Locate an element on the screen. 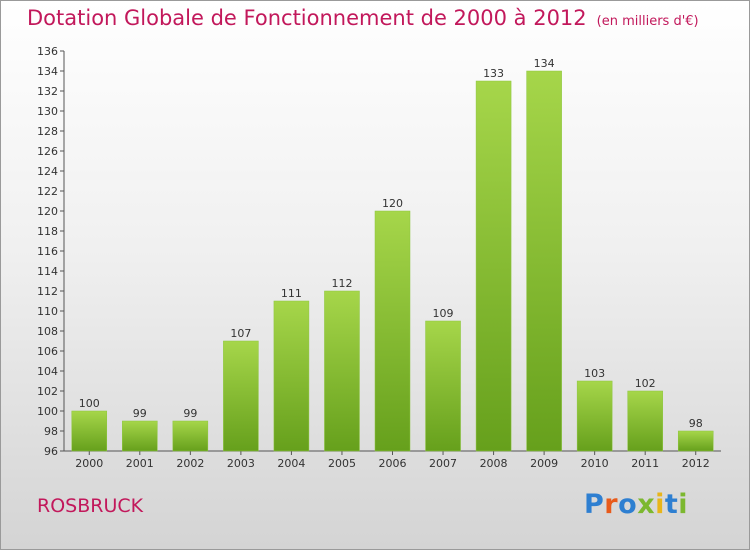 Image resolution: width=750 pixels, height=551 pixels. title-unit: (en milliers d'€) is located at coordinates (647, 21).